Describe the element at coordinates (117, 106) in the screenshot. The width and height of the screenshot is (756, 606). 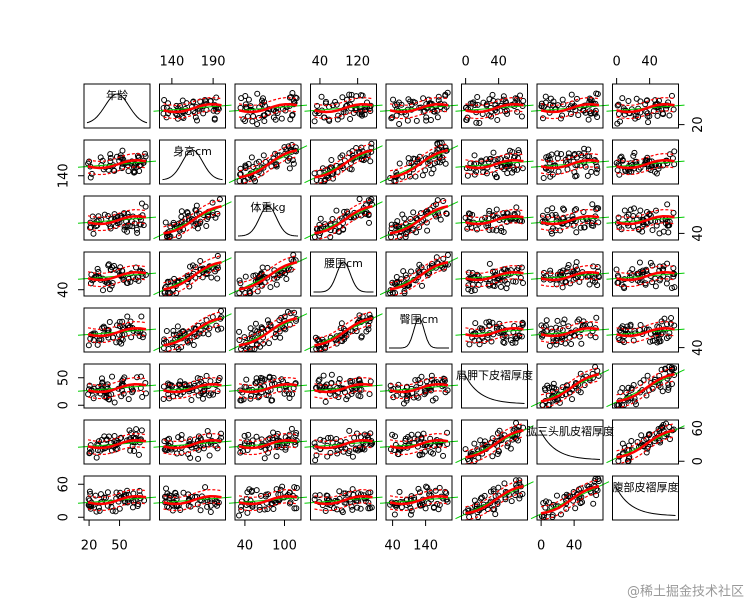
I see `panel: 年龄` at that location.